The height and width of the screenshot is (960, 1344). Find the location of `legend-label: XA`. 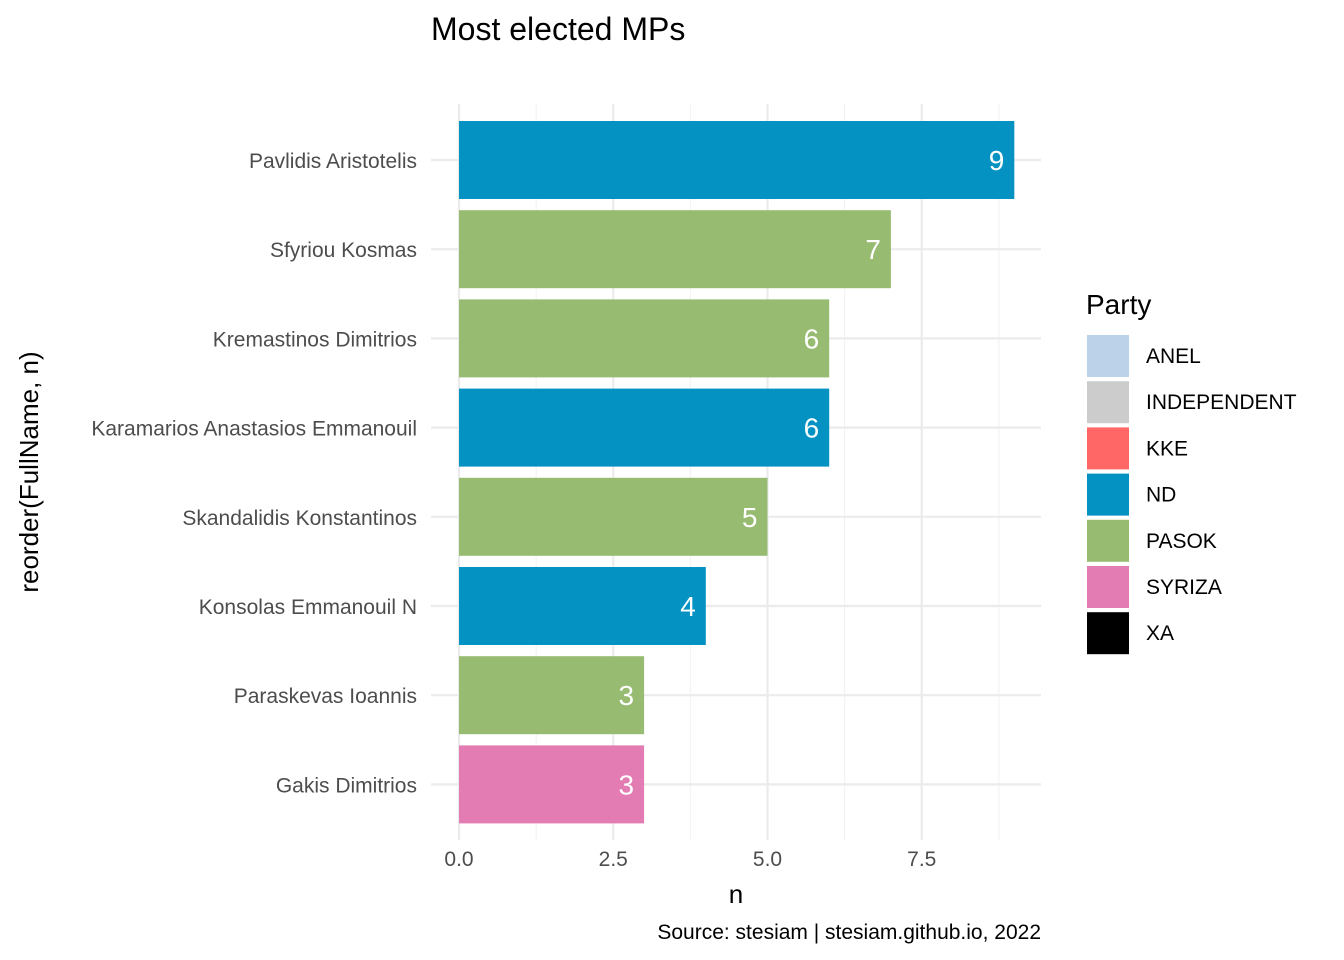

legend-label: XA is located at coordinates (1160, 633).